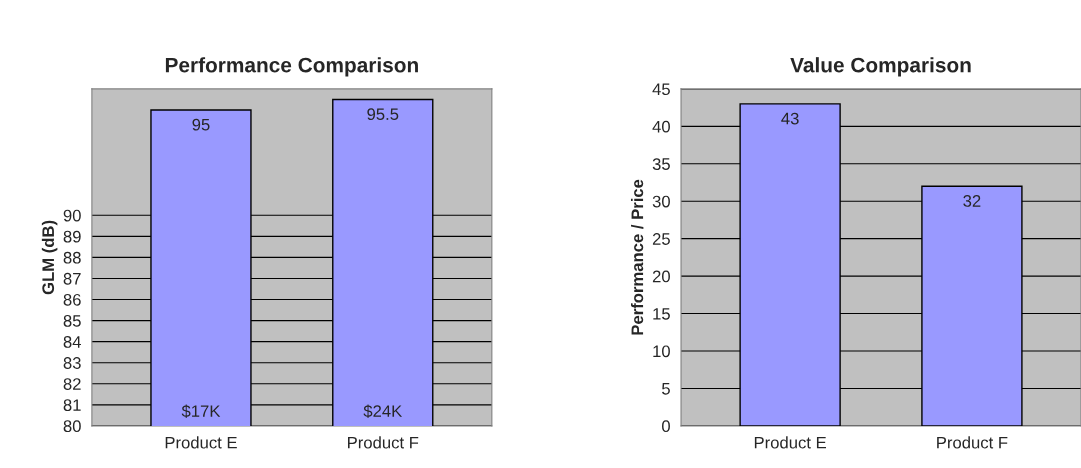 This screenshot has height=468, width=1081. I want to click on y-tick-label: 81, so click(72, 405).